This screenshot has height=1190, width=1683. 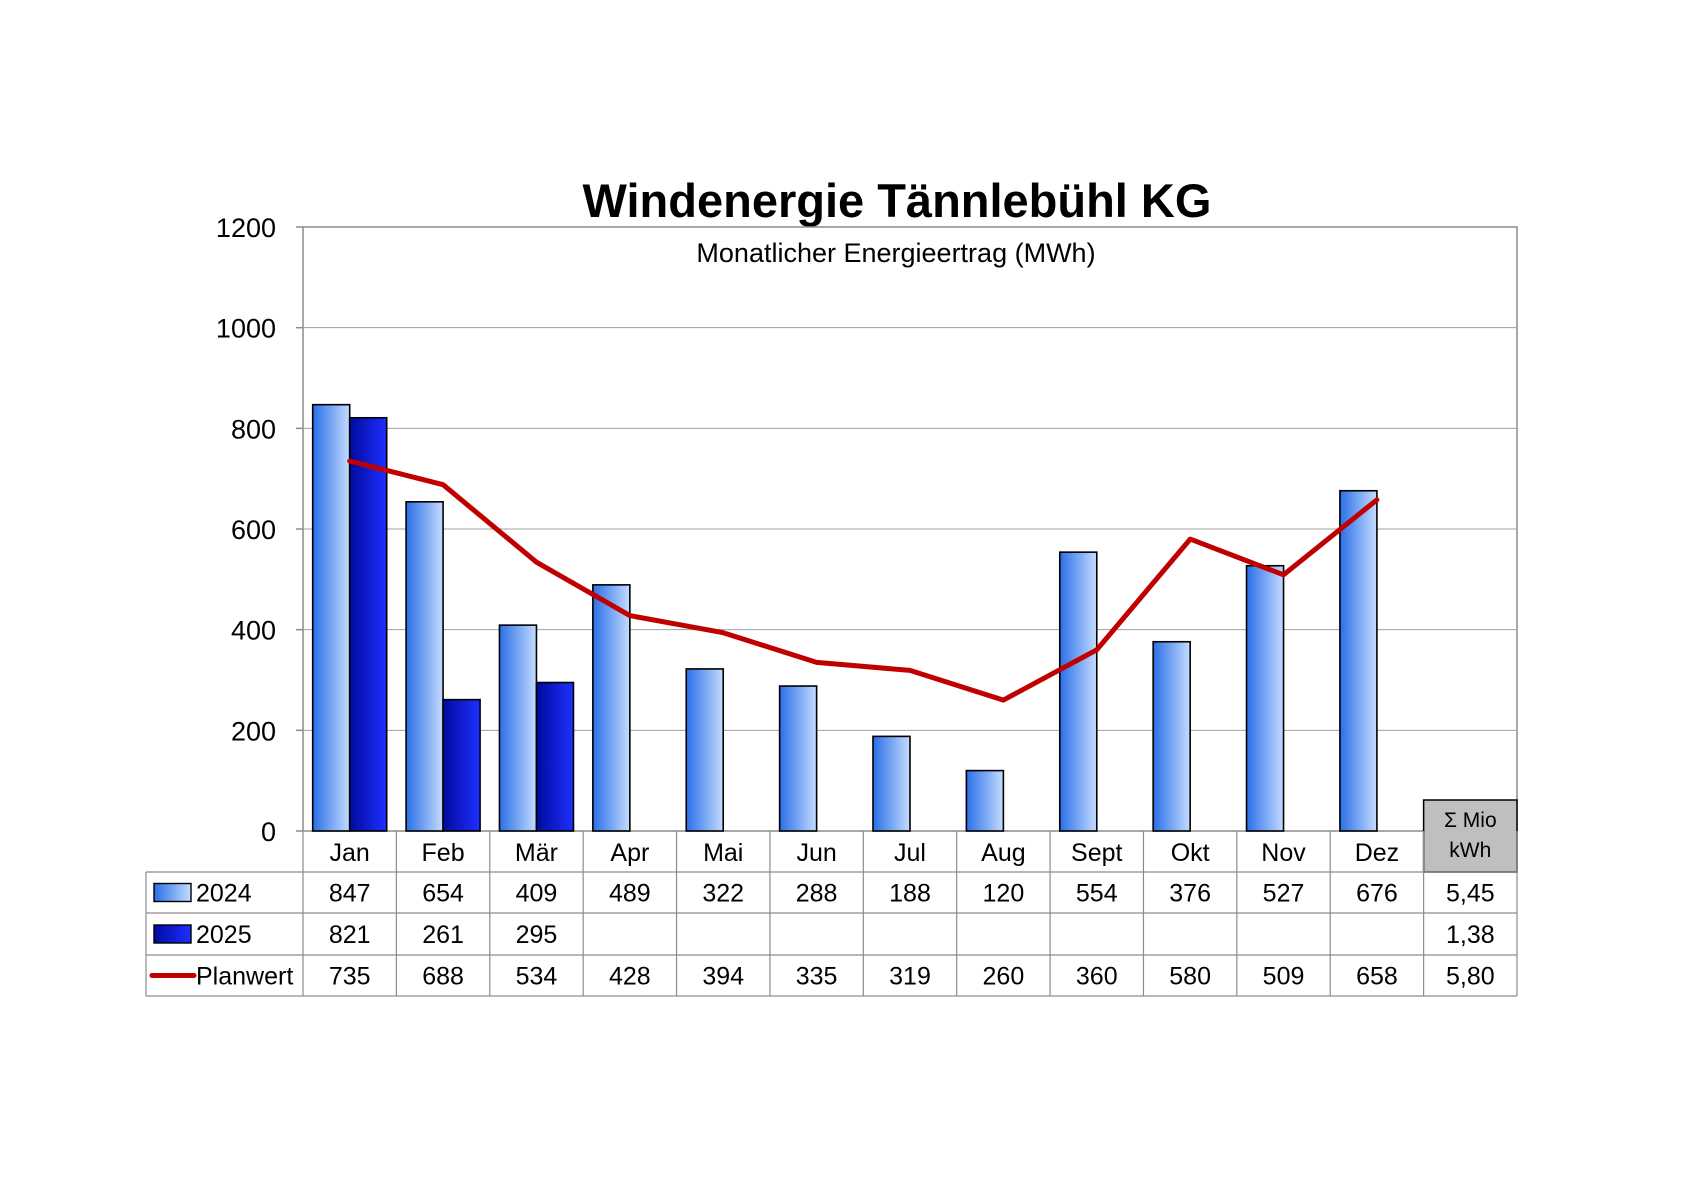 What do you see at coordinates (723, 853) in the screenshot?
I see `xtick-label-Mai: Mai` at bounding box center [723, 853].